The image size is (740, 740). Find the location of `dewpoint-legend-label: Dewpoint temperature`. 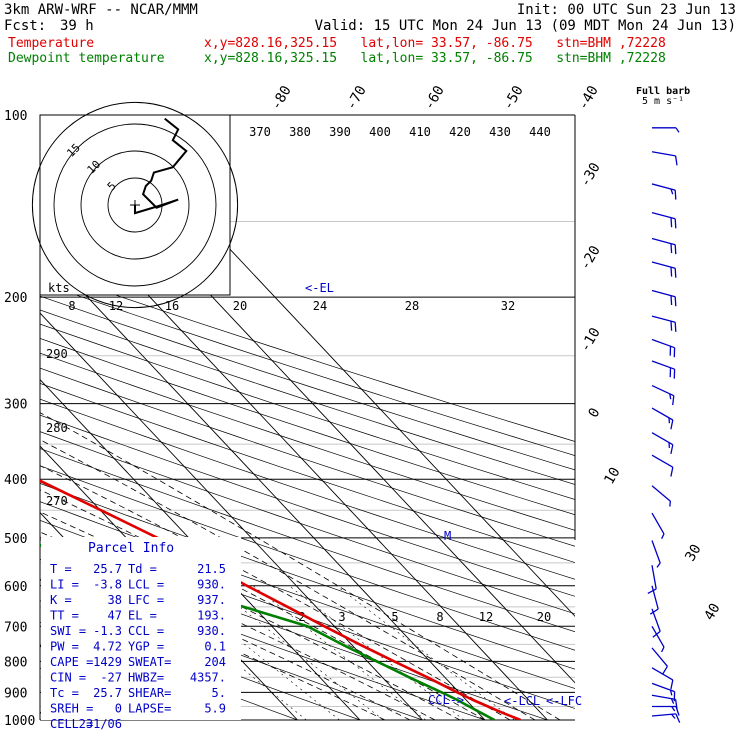

dewpoint-legend-label: Dewpoint temperature is located at coordinates (86, 58).